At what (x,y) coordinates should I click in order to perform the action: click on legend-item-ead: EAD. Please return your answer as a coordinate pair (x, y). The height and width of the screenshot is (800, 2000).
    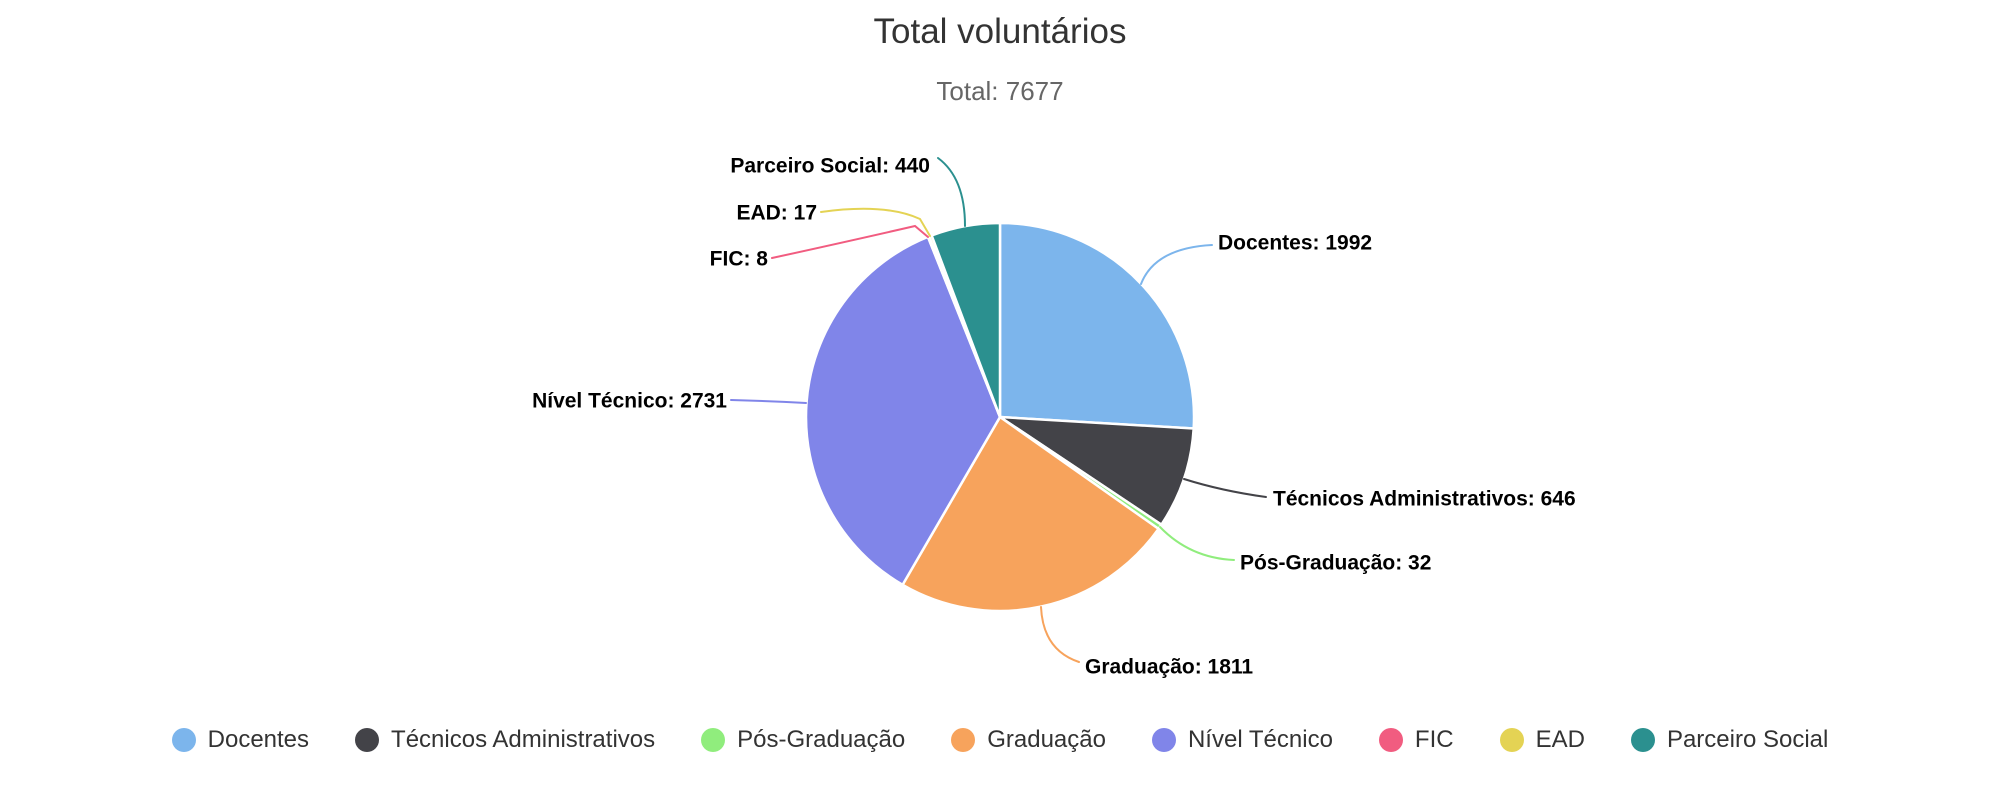
    Looking at the image, I should click on (1542, 740).